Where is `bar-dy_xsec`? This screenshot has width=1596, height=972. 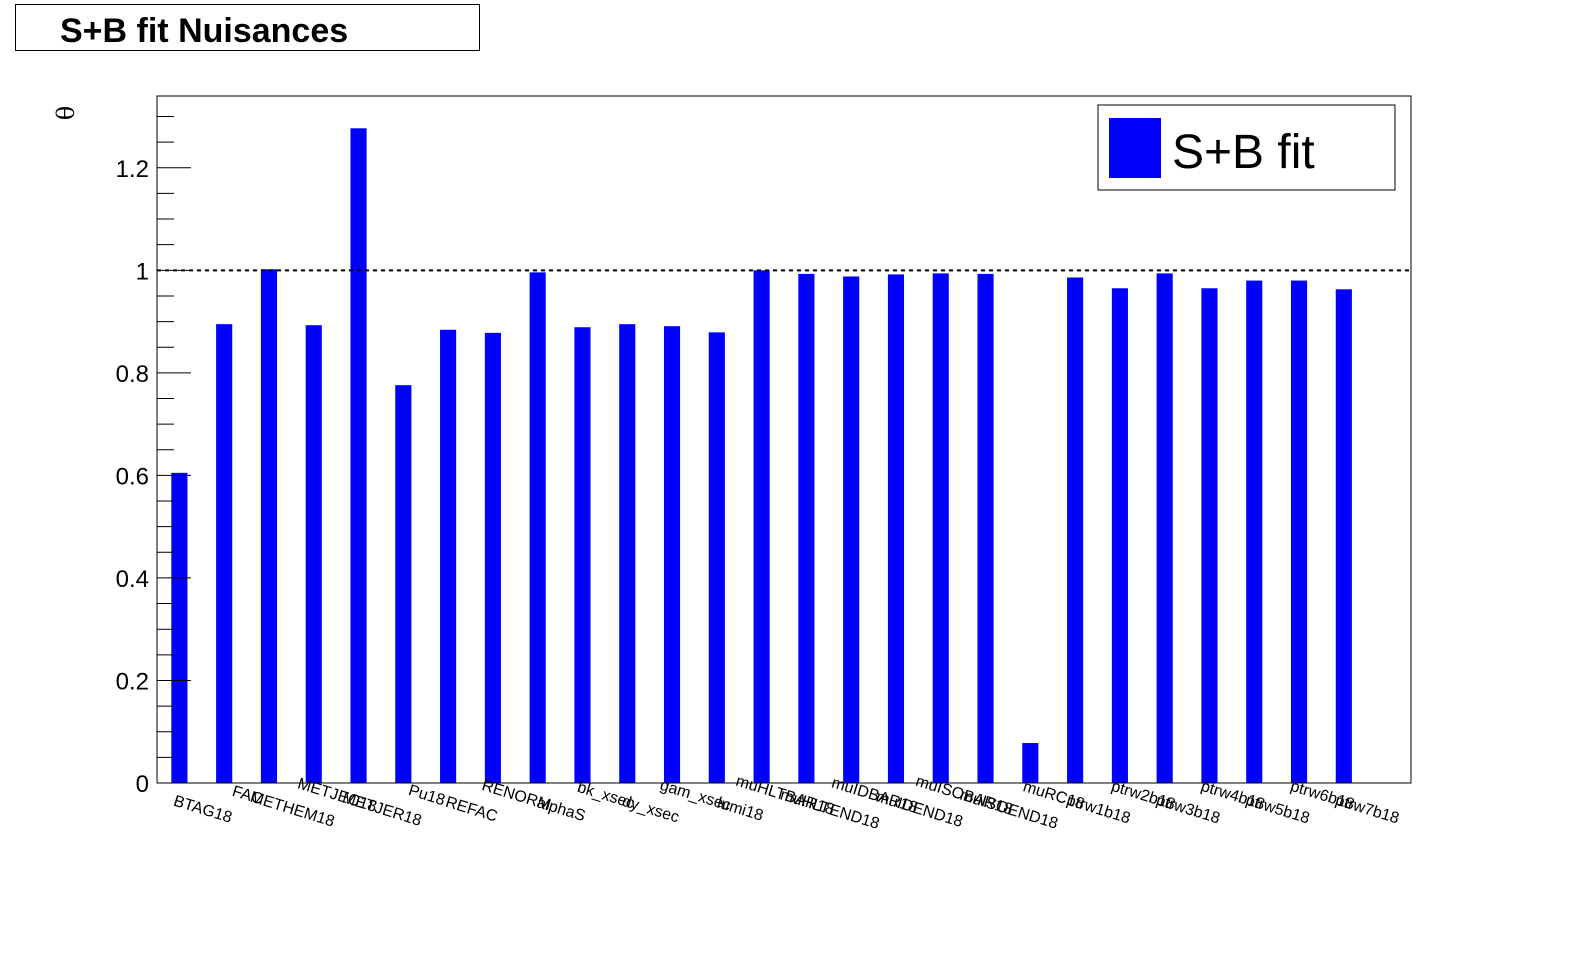
bar-dy_xsec is located at coordinates (627, 553).